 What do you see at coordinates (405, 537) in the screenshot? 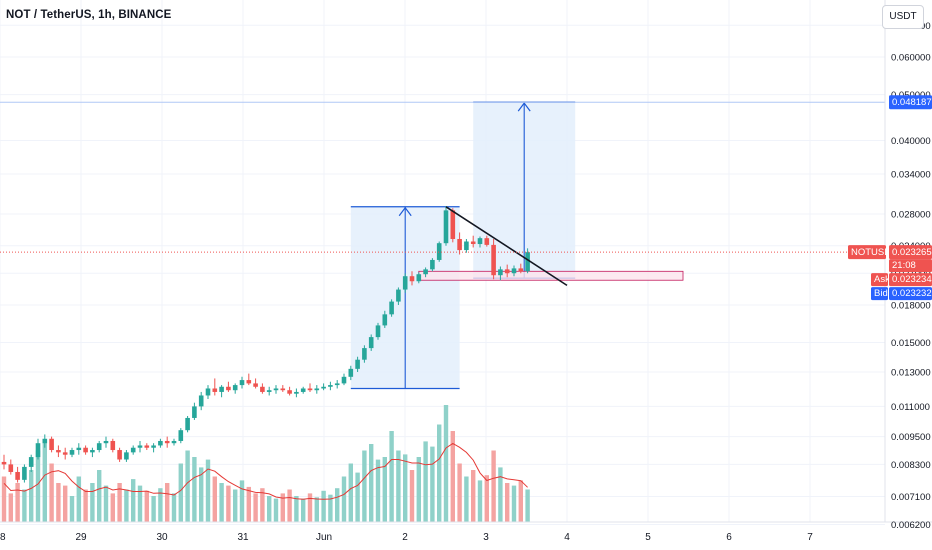
I see `x-tick-label: 2` at bounding box center [405, 537].